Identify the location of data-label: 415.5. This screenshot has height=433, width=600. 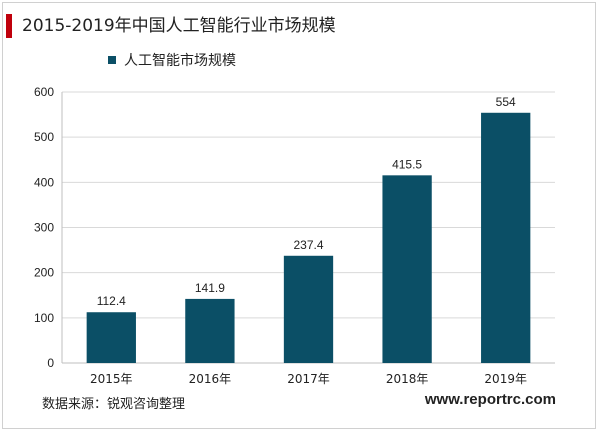
(407, 164).